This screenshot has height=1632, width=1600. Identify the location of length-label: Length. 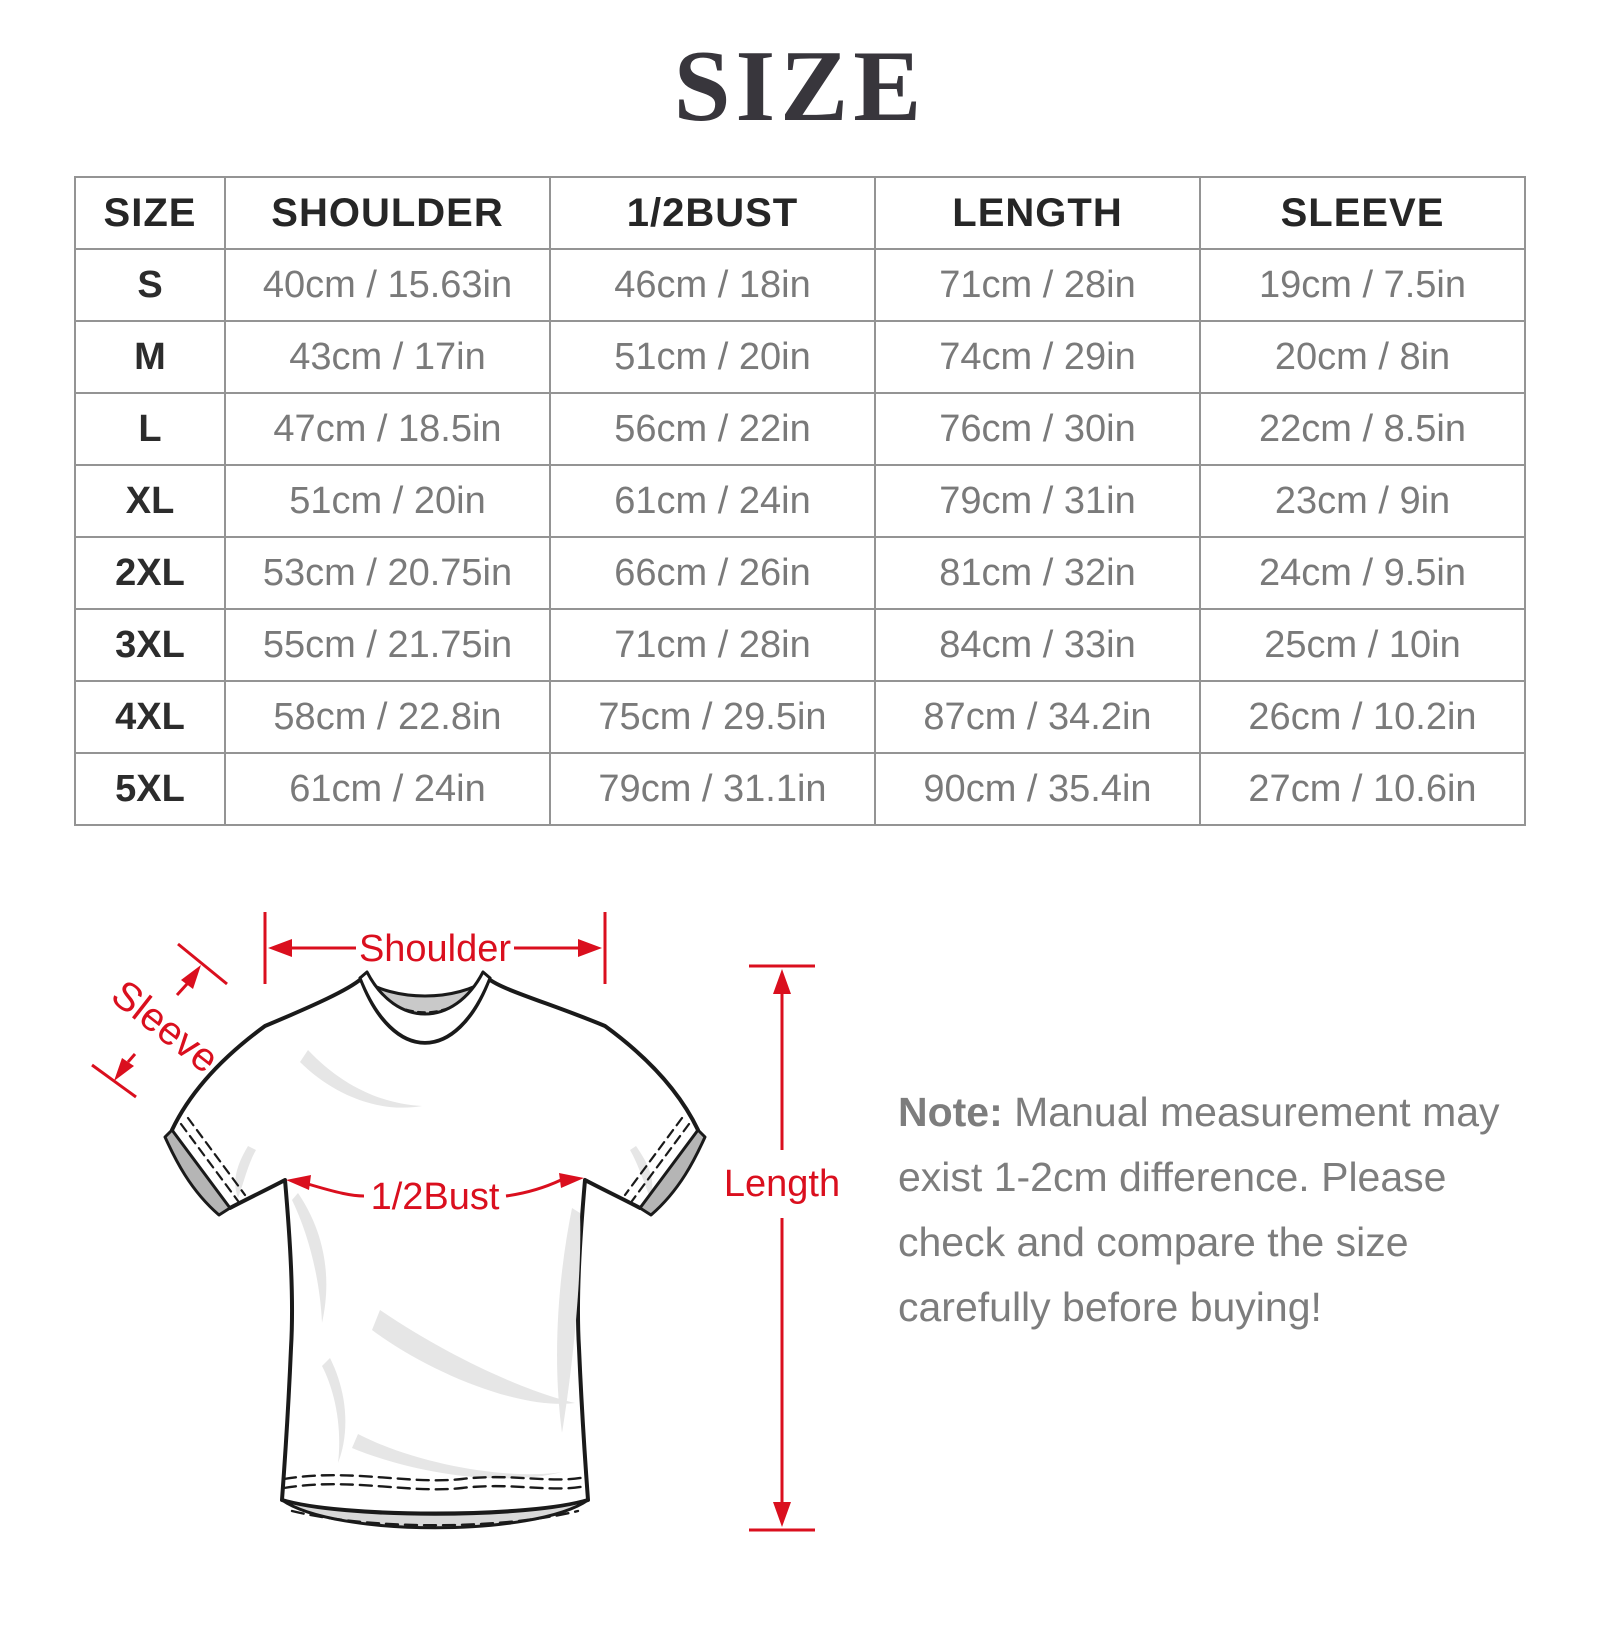
(782, 1184).